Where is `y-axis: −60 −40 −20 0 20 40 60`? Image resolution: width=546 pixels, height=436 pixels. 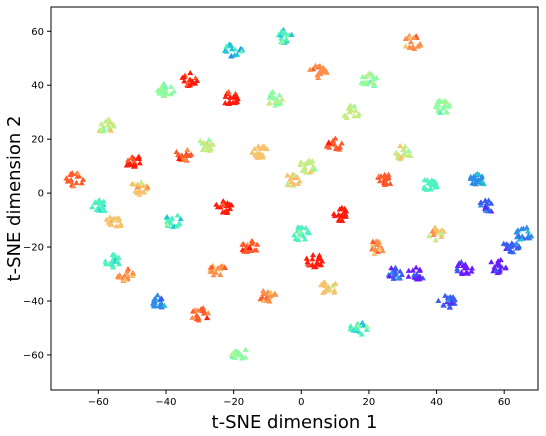
y-axis: −60 −40 −20 0 20 40 60 is located at coordinates (37, 194).